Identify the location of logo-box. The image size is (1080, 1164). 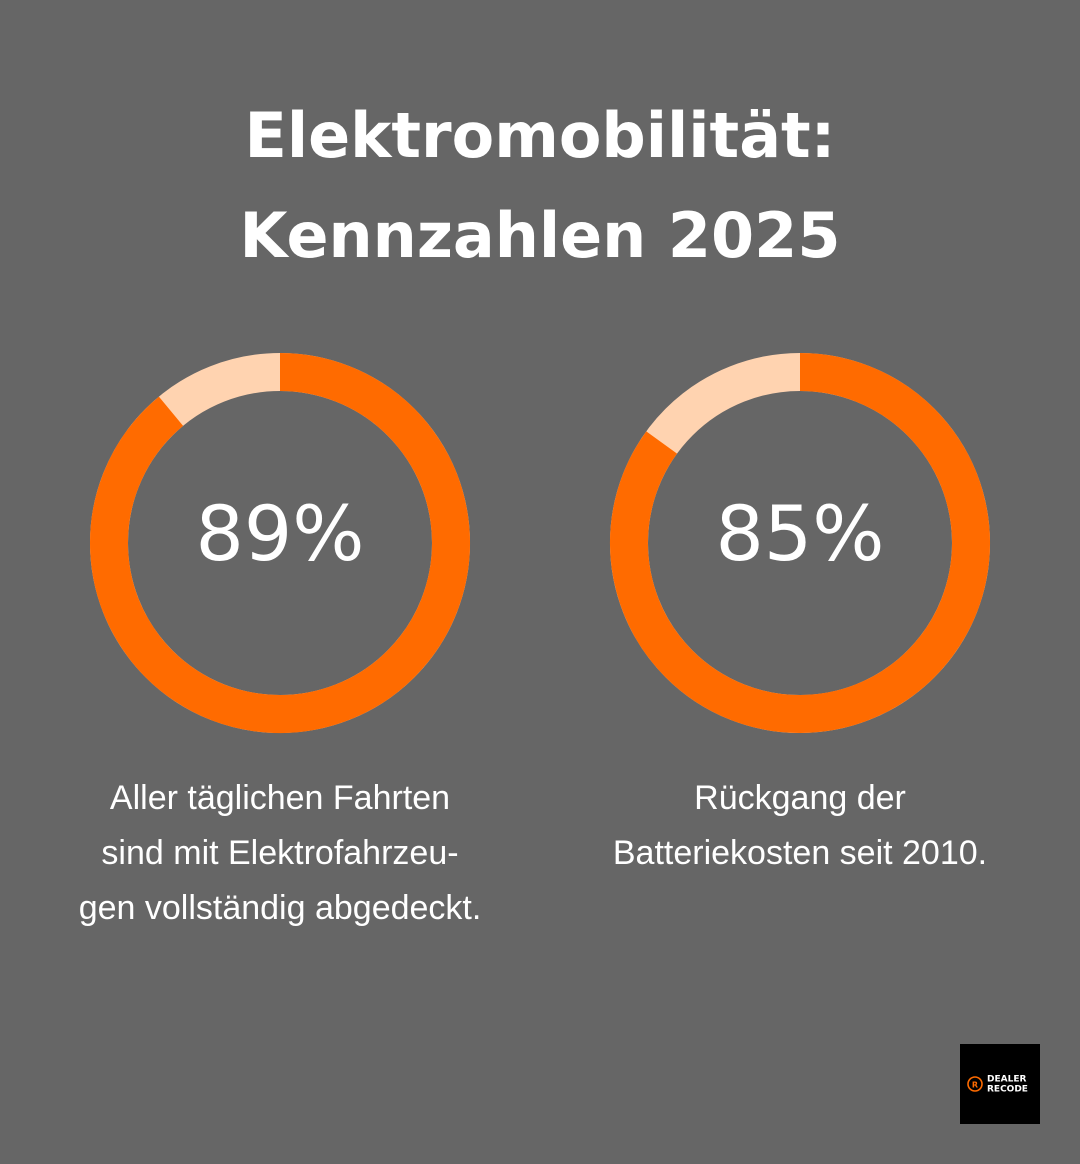
(1000, 1084).